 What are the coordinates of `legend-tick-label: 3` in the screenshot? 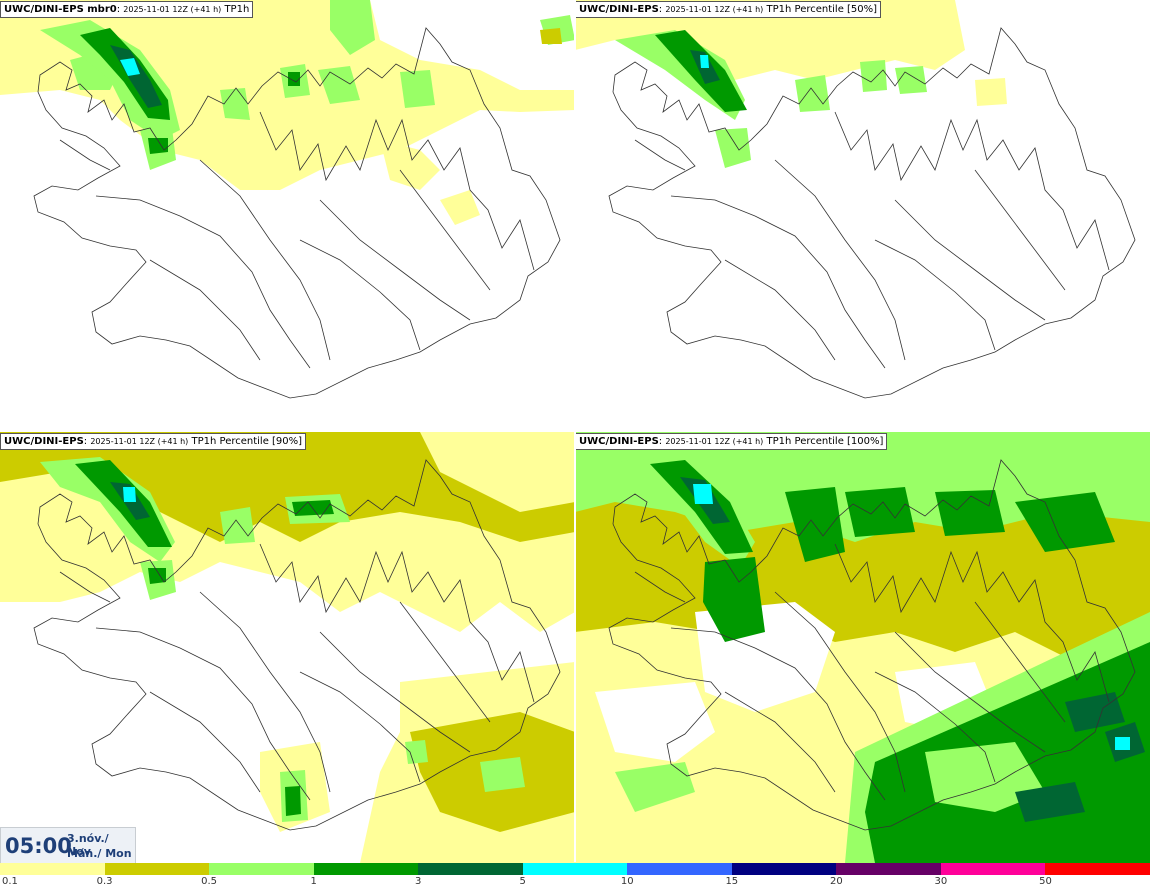 It's located at (418, 881).